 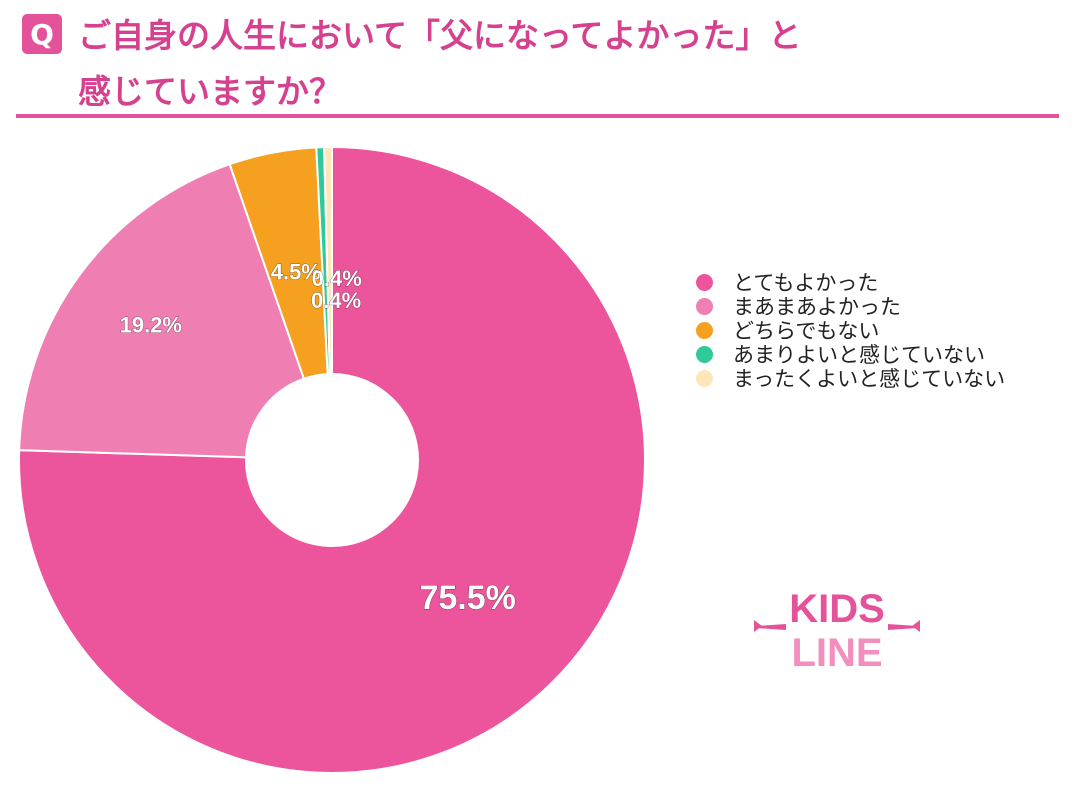 I want to click on legend-item-not-very-good: あまりよいと感じていない, so click(x=850, y=354).